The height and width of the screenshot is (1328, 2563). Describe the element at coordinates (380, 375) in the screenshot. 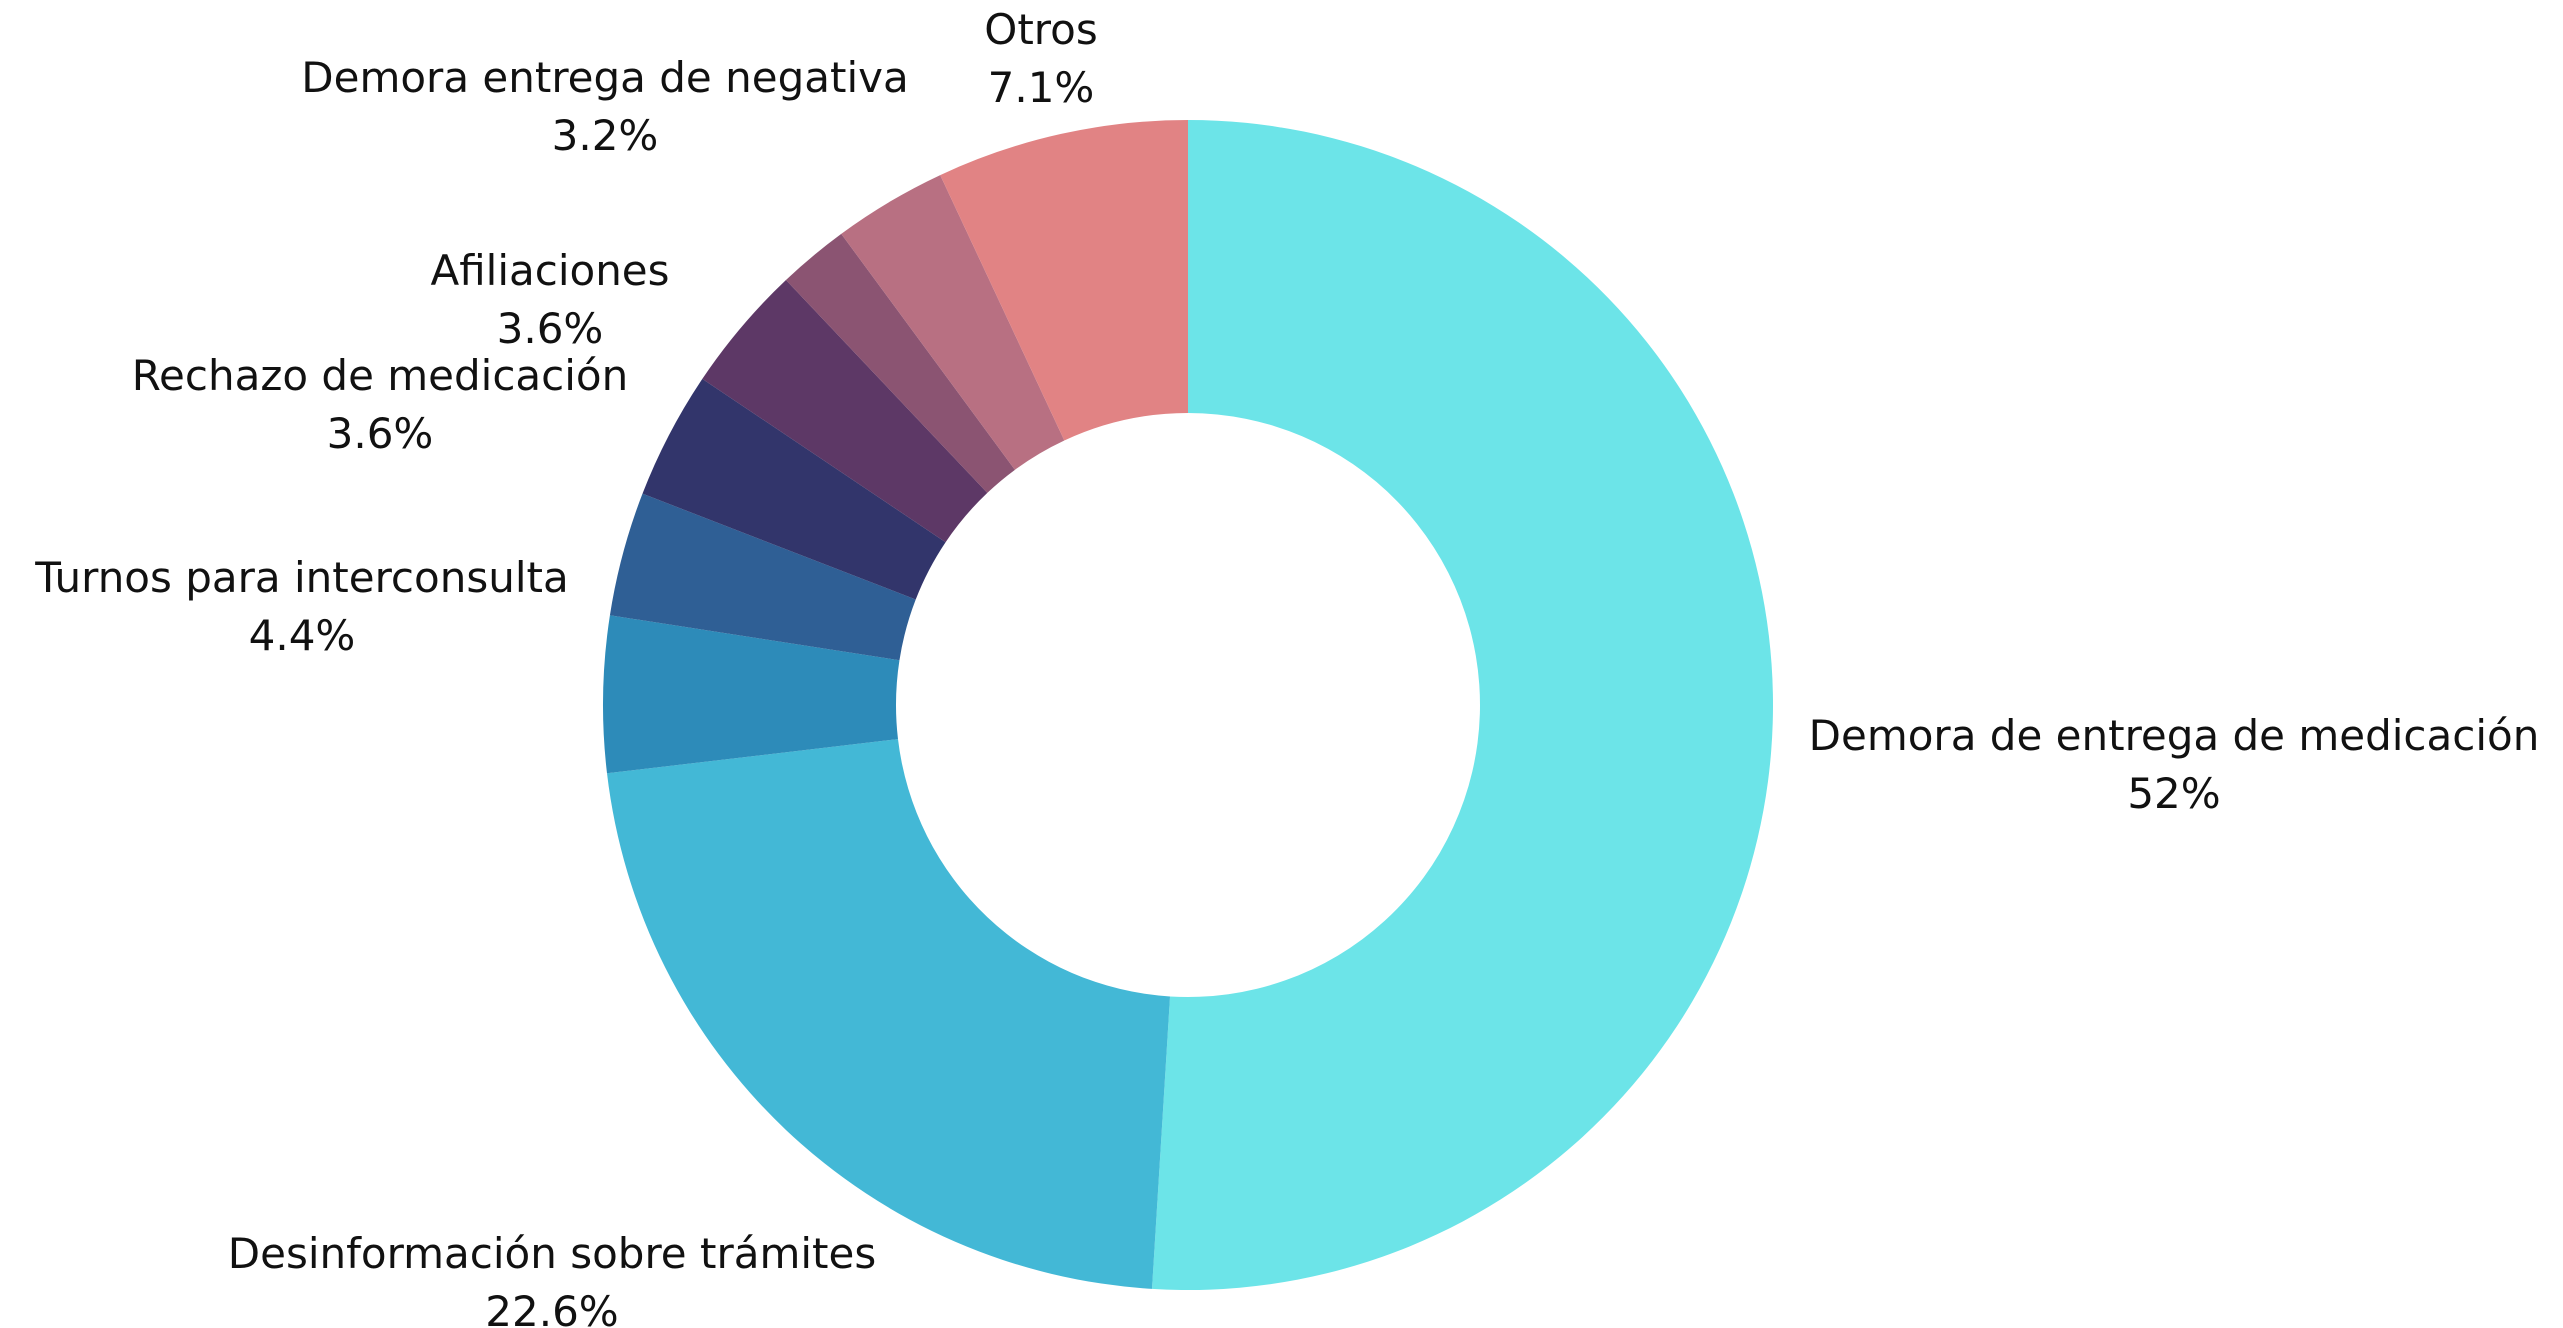

I see `slice-label-4: Rechazo de medicación` at that location.